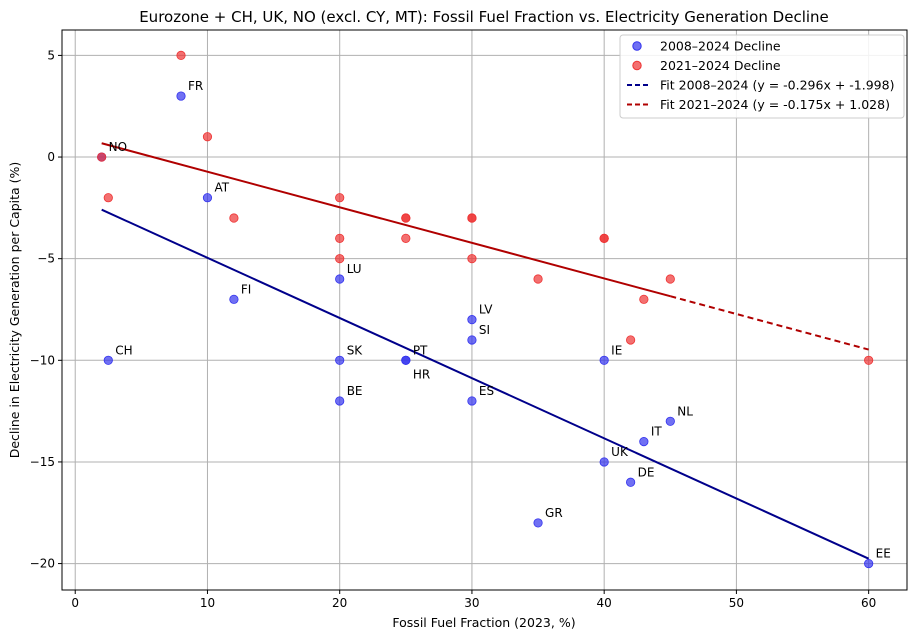  Describe the element at coordinates (46, 259) in the screenshot. I see `y-tick-label: −5` at that location.